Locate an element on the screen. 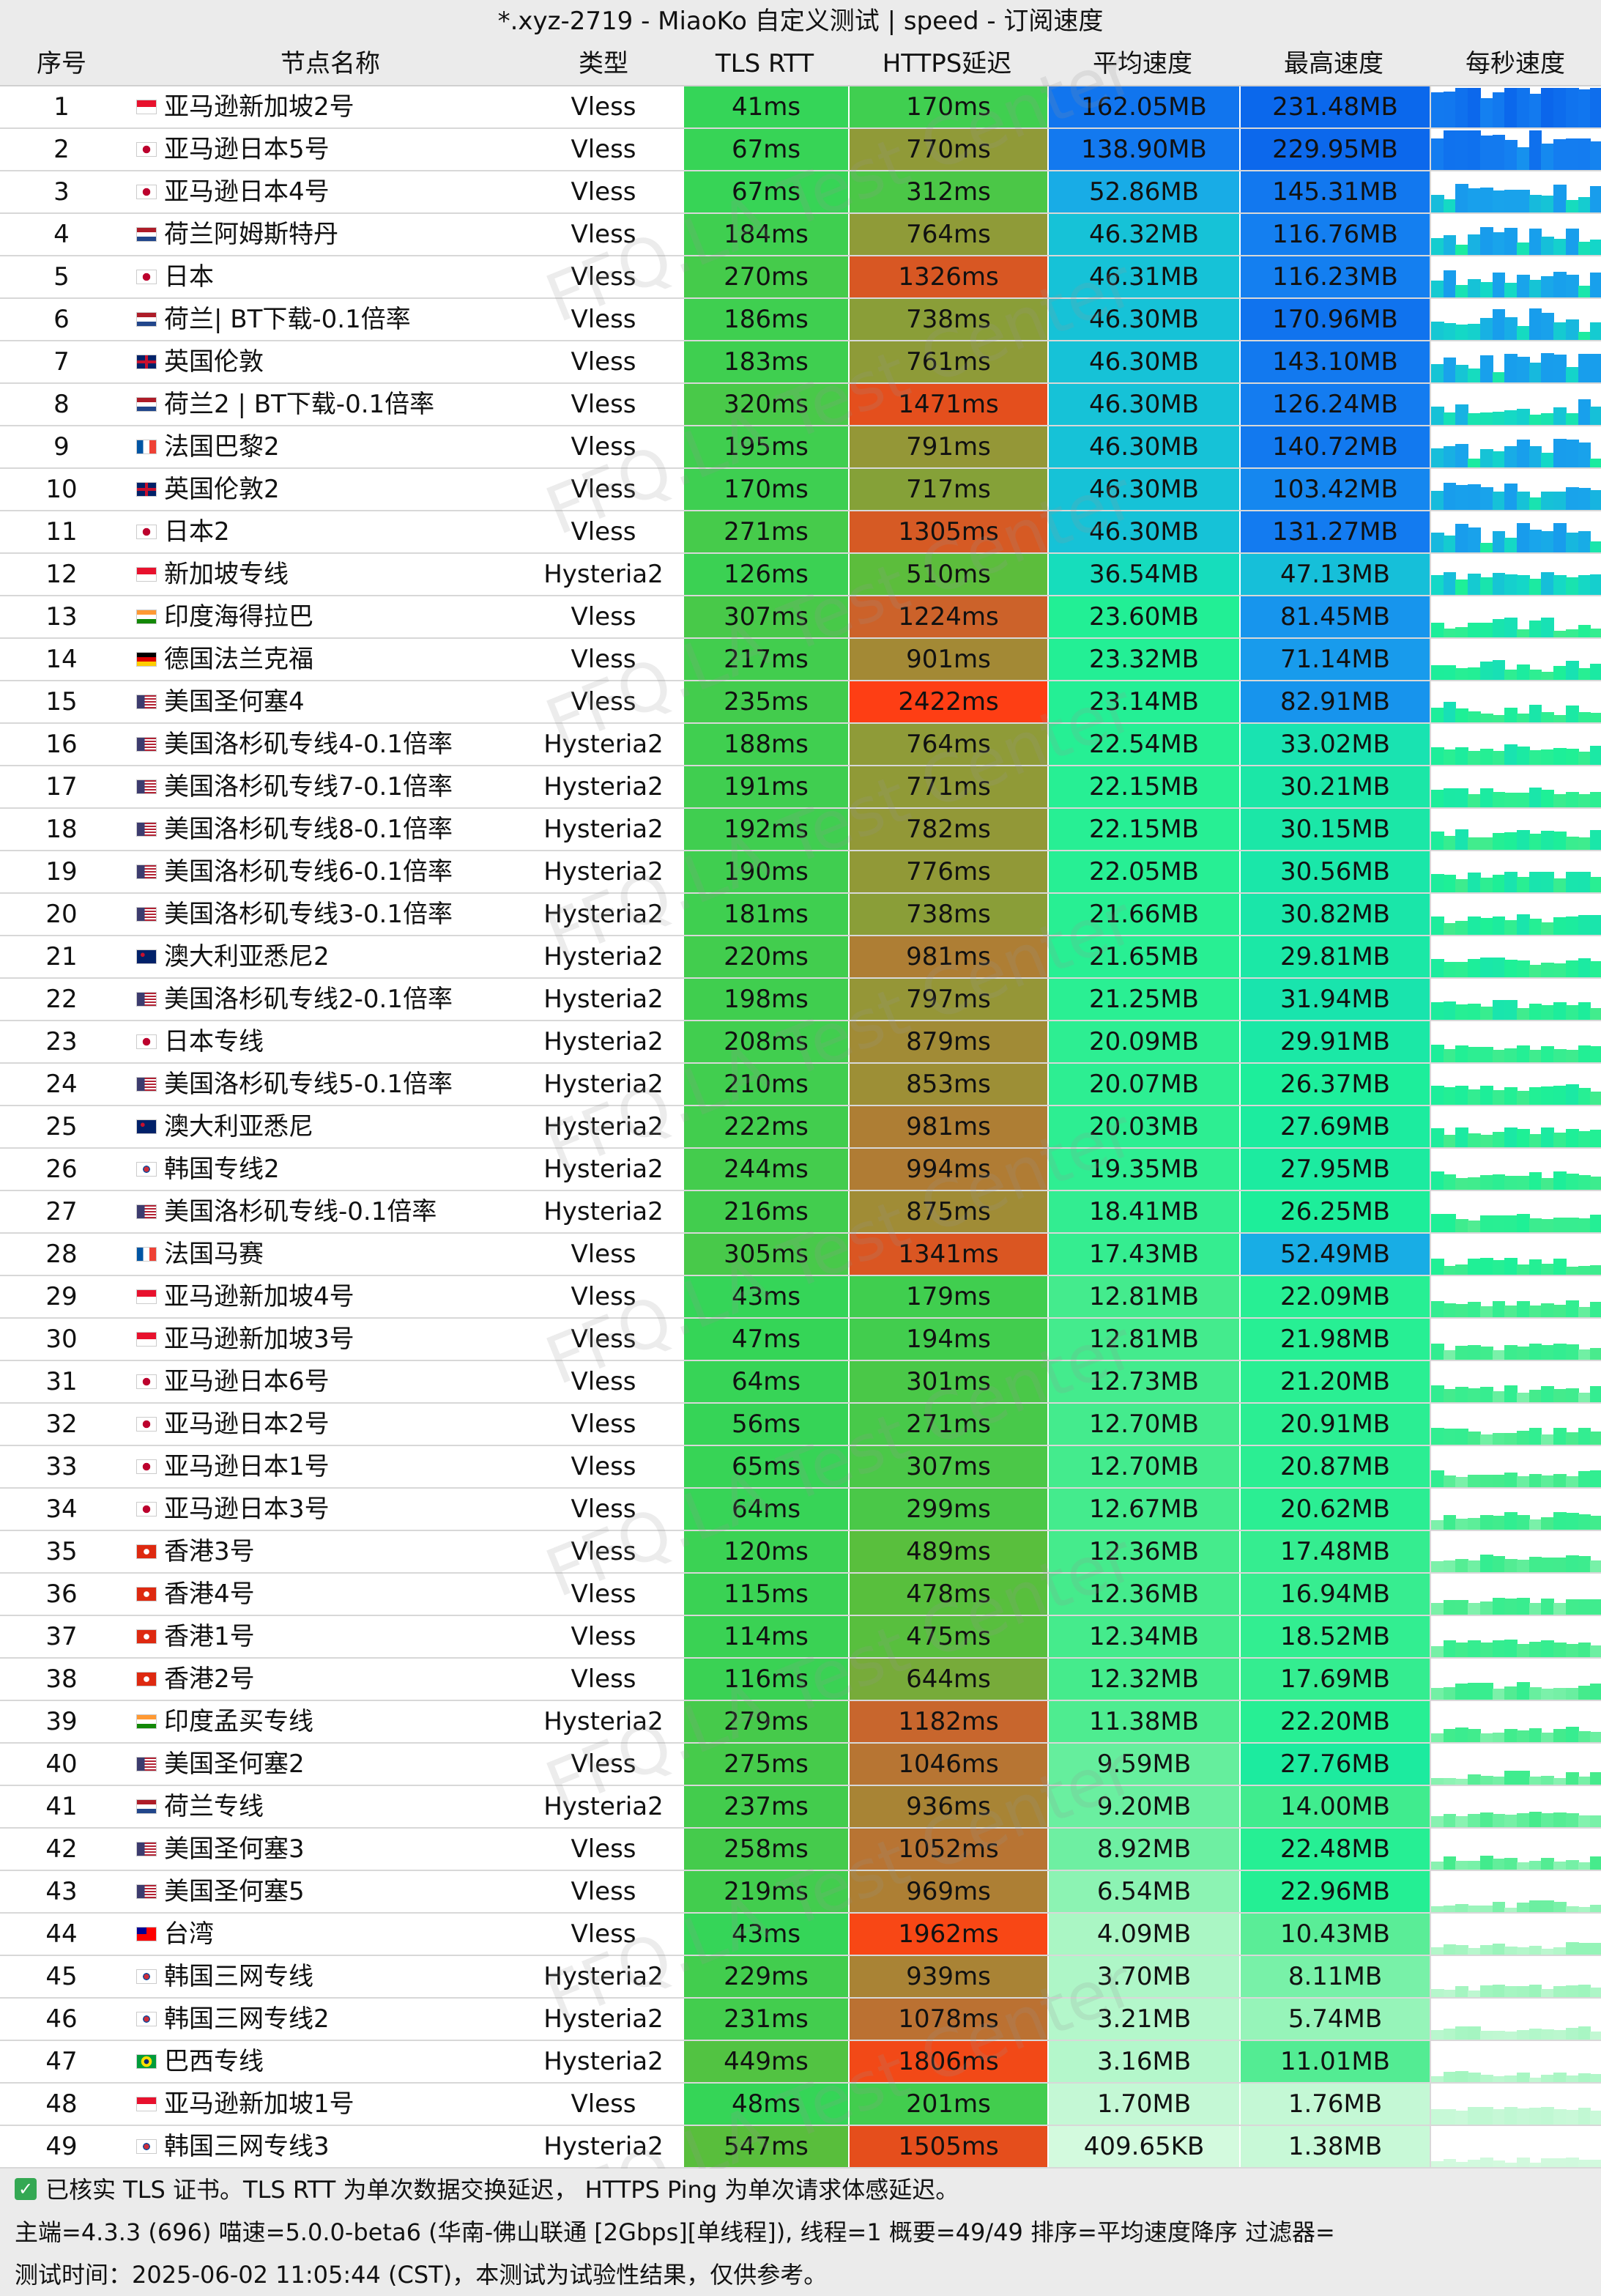 The height and width of the screenshot is (2296, 1601). table-row: 41 荷兰专线 Hysteria2 237ms 936ms 9.20MB 14.00MB is located at coordinates (800, 1807).